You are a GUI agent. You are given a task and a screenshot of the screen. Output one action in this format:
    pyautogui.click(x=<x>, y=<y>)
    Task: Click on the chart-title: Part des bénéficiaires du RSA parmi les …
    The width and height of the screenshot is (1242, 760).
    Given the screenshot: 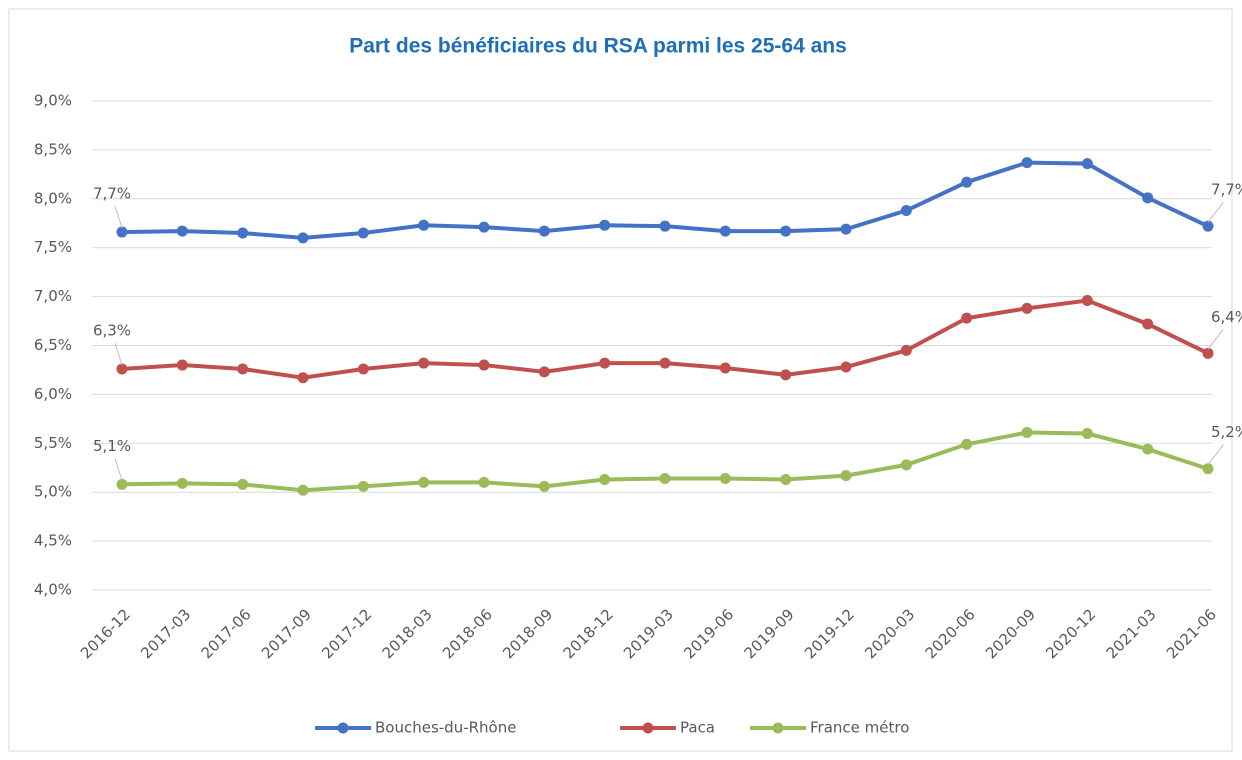 What is the action you would take?
    pyautogui.click(x=598, y=46)
    